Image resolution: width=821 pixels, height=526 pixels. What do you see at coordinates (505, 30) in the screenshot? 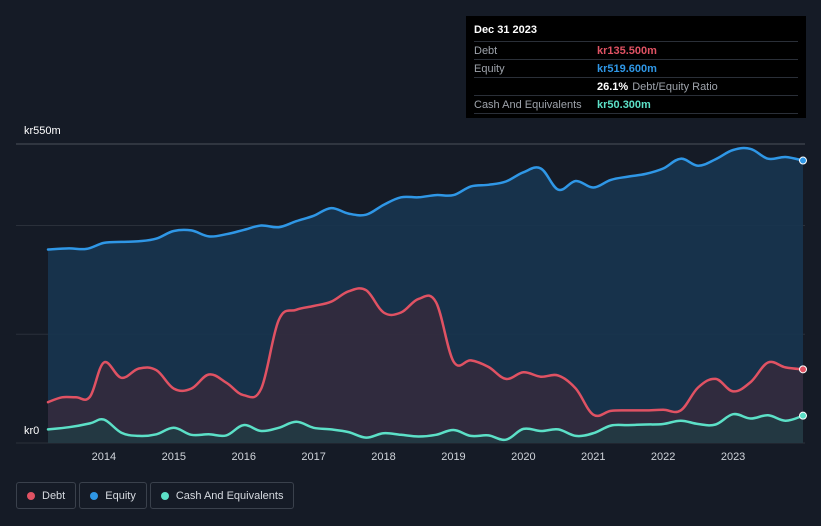
I see `tooltip-date: Dec 31 2023` at bounding box center [505, 30].